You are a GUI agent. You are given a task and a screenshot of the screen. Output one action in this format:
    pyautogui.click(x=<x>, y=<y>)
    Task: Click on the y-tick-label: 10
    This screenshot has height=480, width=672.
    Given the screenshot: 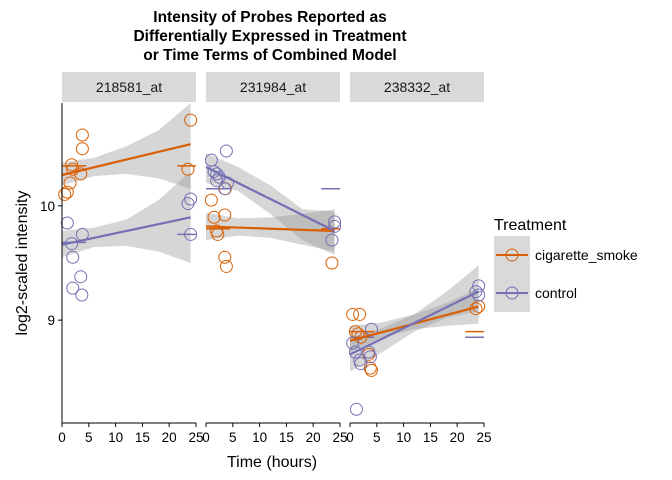 What is the action you would take?
    pyautogui.click(x=47, y=206)
    